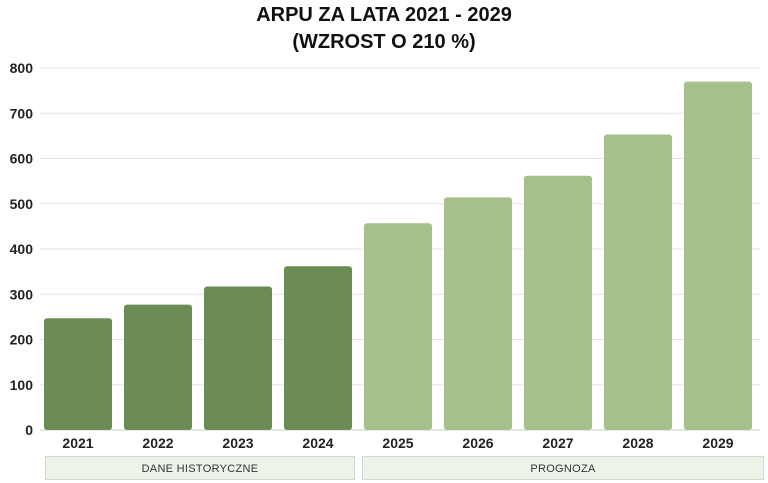 The image size is (768, 483). I want to click on bar-2027, so click(558, 302).